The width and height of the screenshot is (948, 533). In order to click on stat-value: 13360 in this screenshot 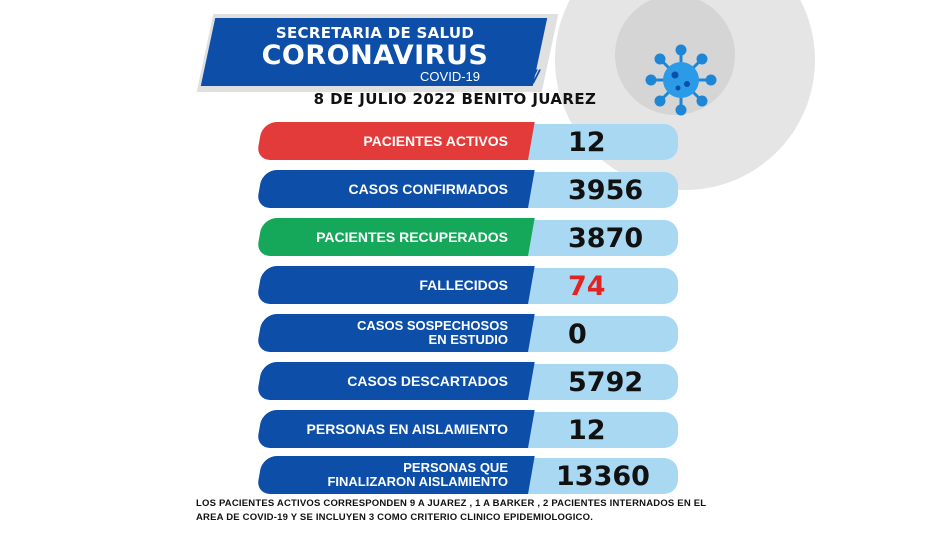, I will do `click(603, 476)`.